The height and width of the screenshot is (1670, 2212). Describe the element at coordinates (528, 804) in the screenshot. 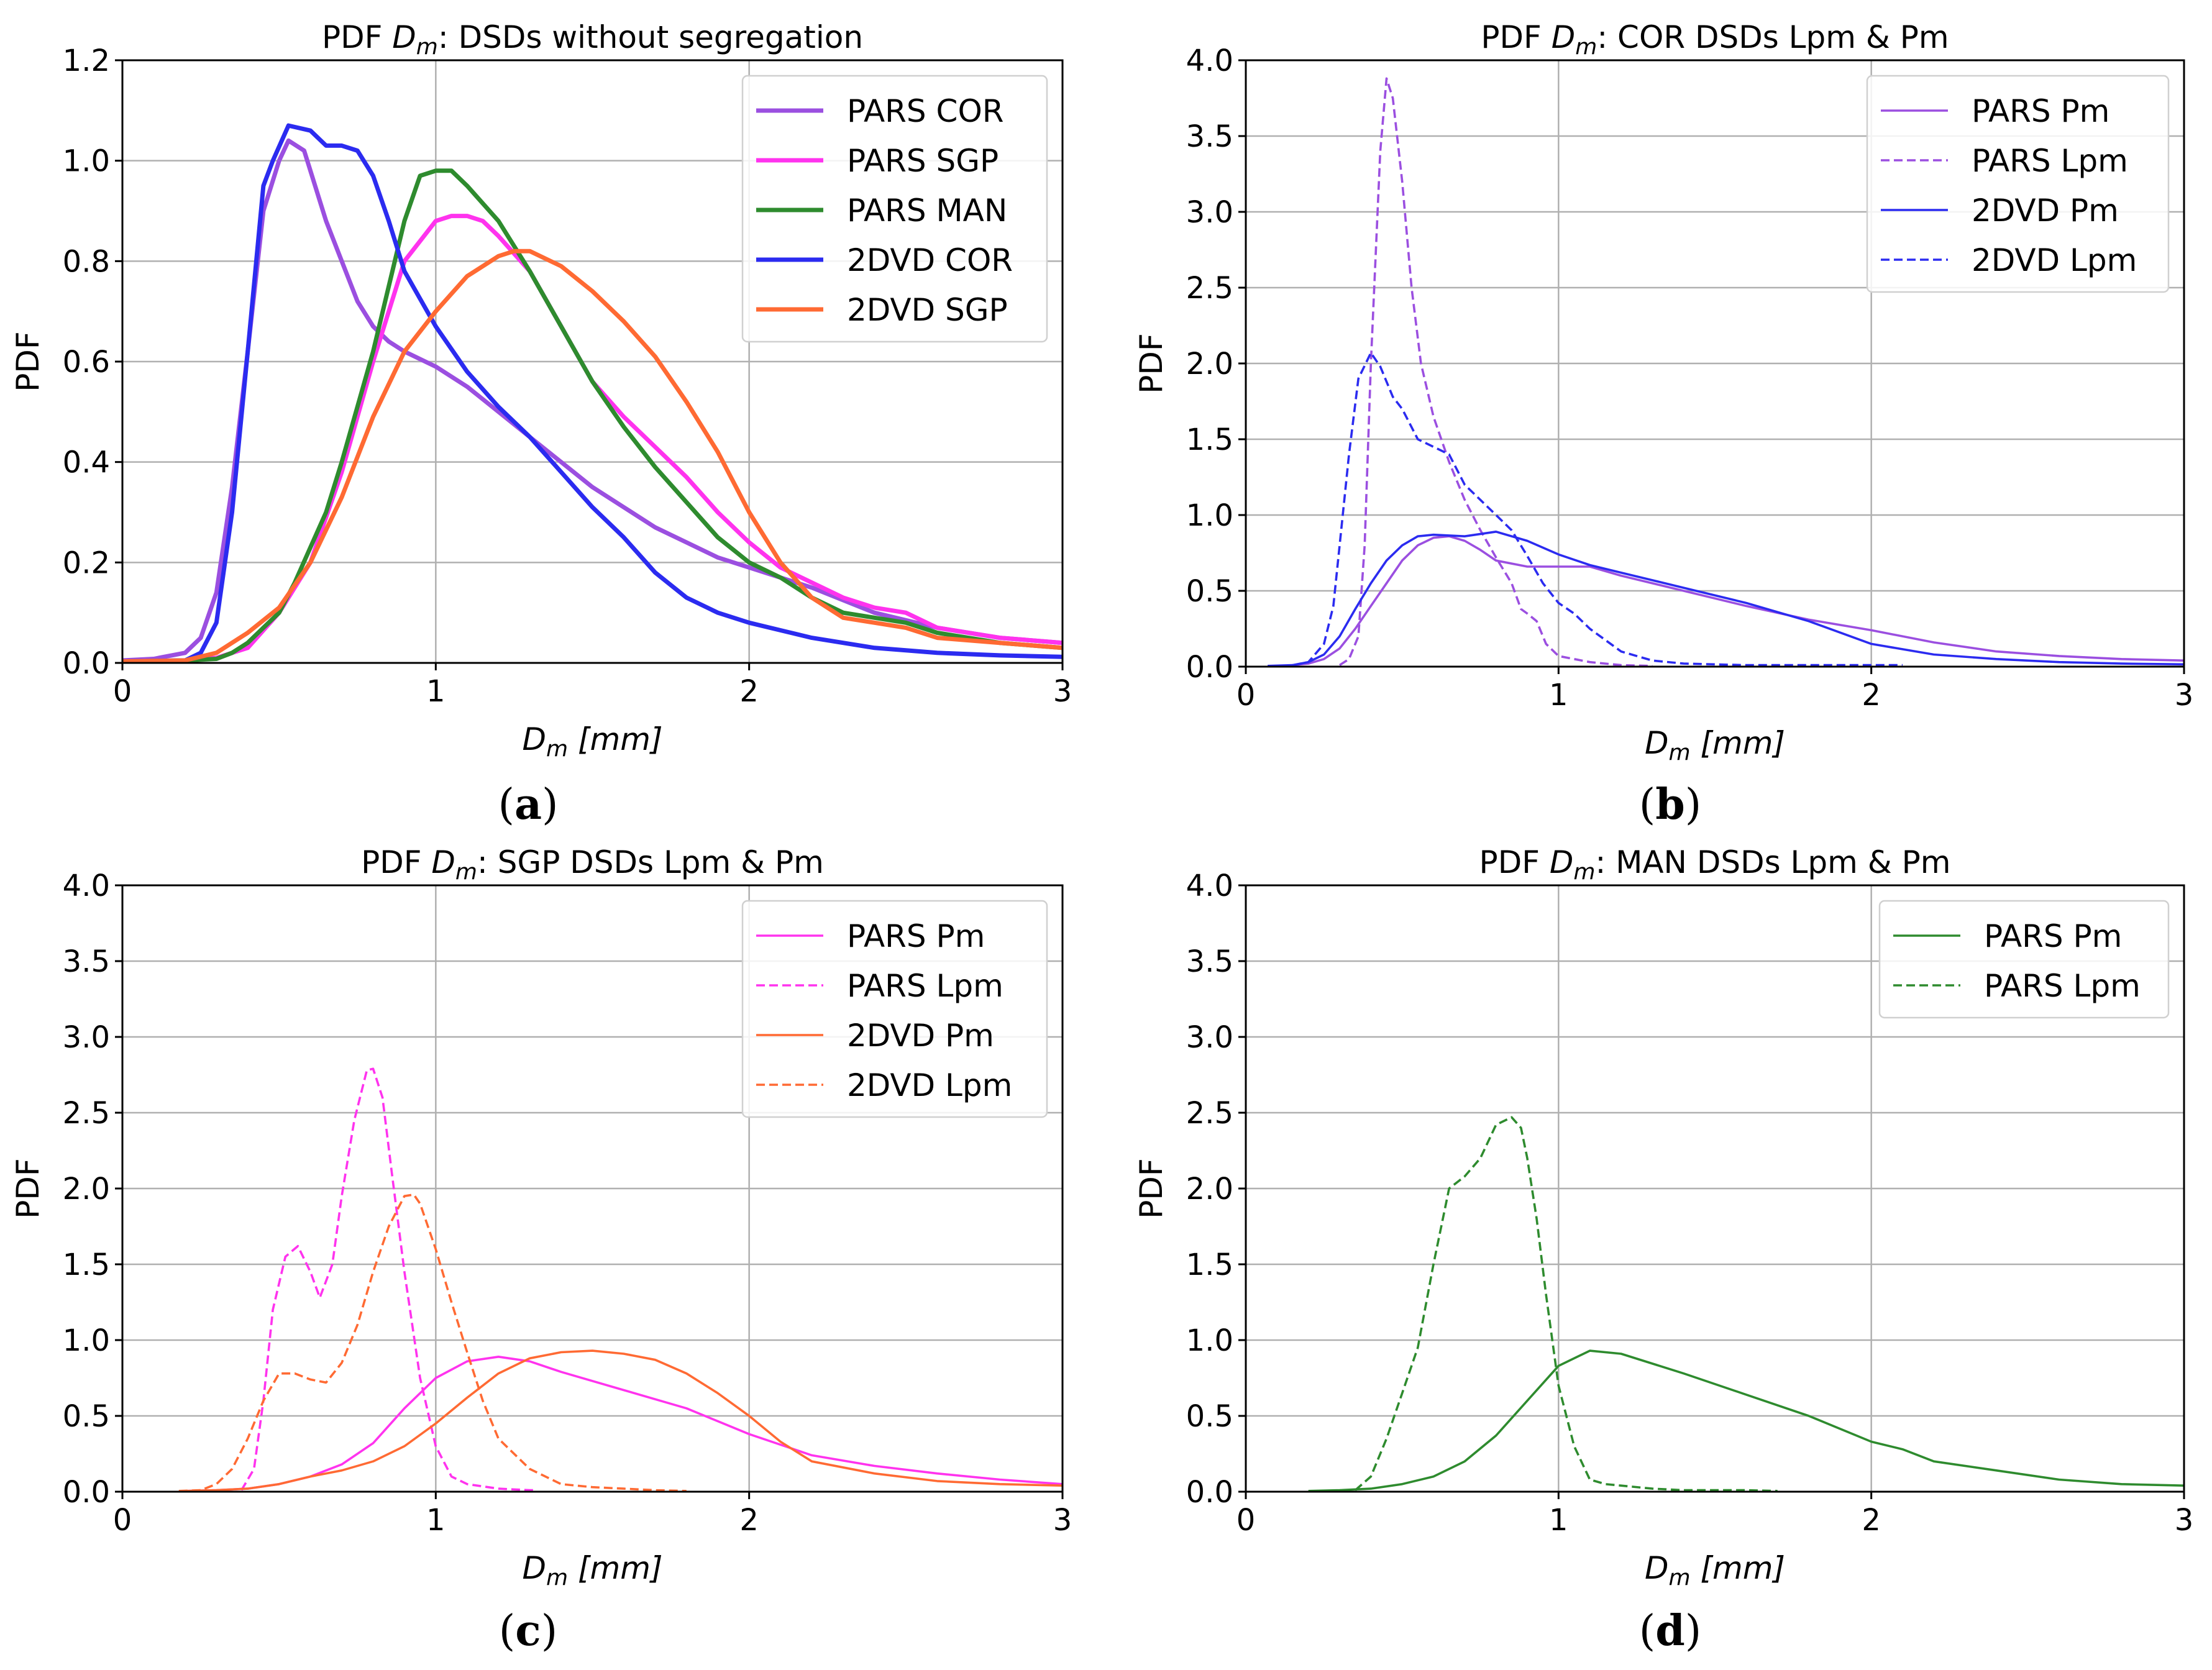

I see `panel-label: (a)` at that location.